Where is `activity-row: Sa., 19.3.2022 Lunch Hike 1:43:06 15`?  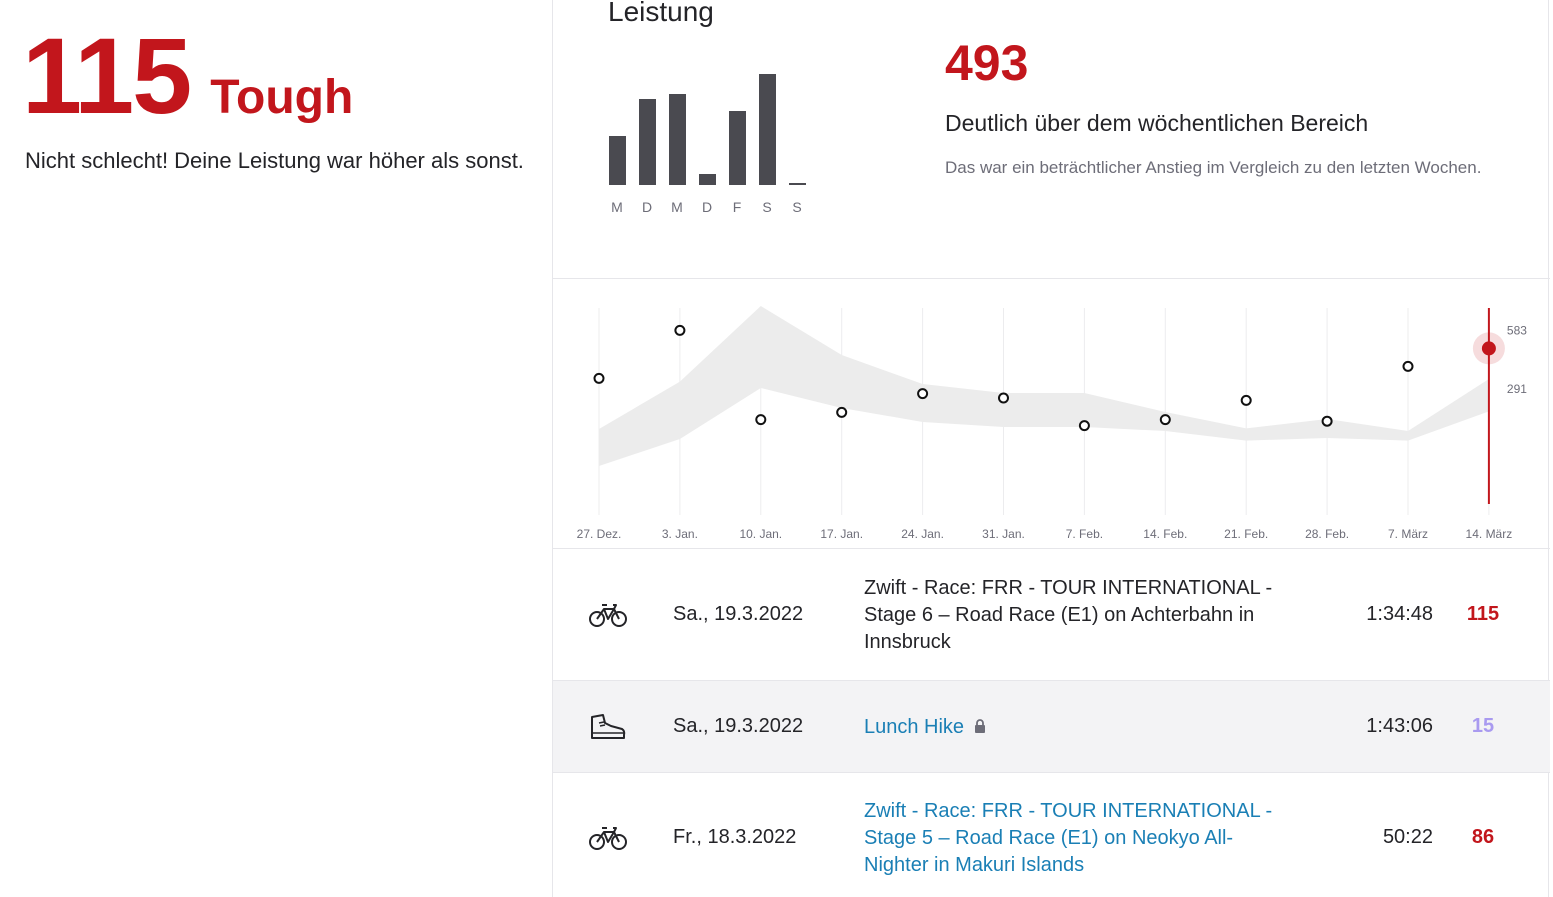 activity-row: Sa., 19.3.2022 Lunch Hike 1:43:06 15 is located at coordinates (1051, 726).